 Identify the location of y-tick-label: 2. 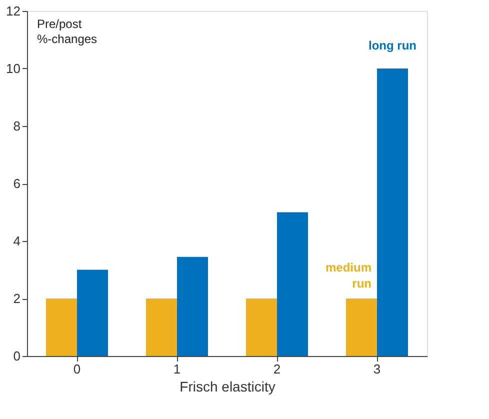
(16, 298).